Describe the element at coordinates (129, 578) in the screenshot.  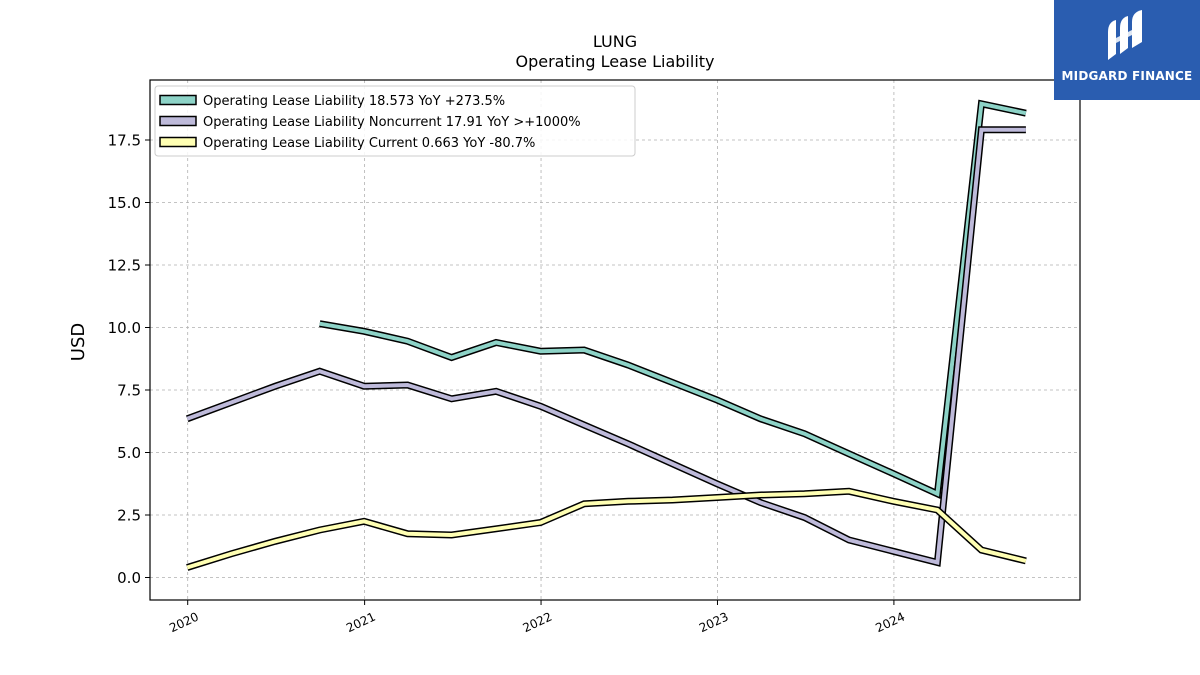
I see `y-tick-label: 0.0` at that location.